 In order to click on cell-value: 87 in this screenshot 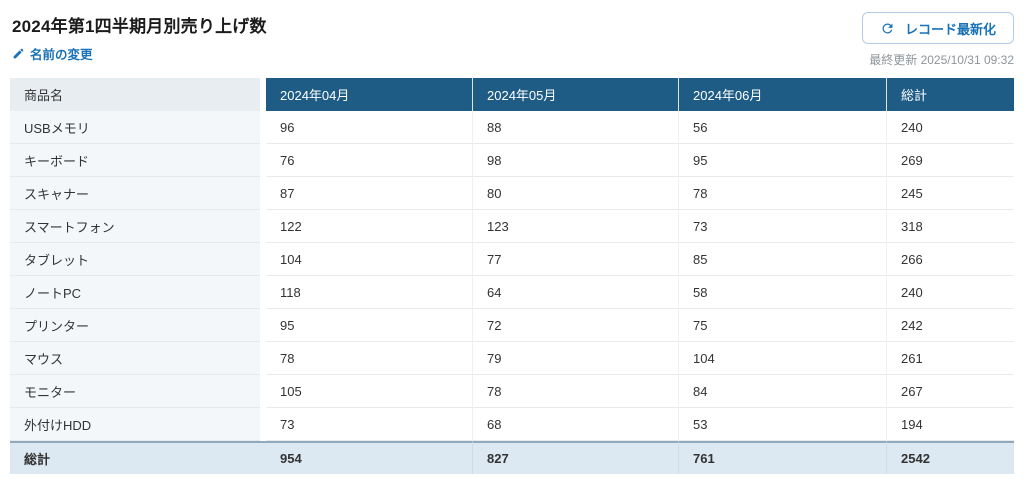, I will do `click(369, 193)`.